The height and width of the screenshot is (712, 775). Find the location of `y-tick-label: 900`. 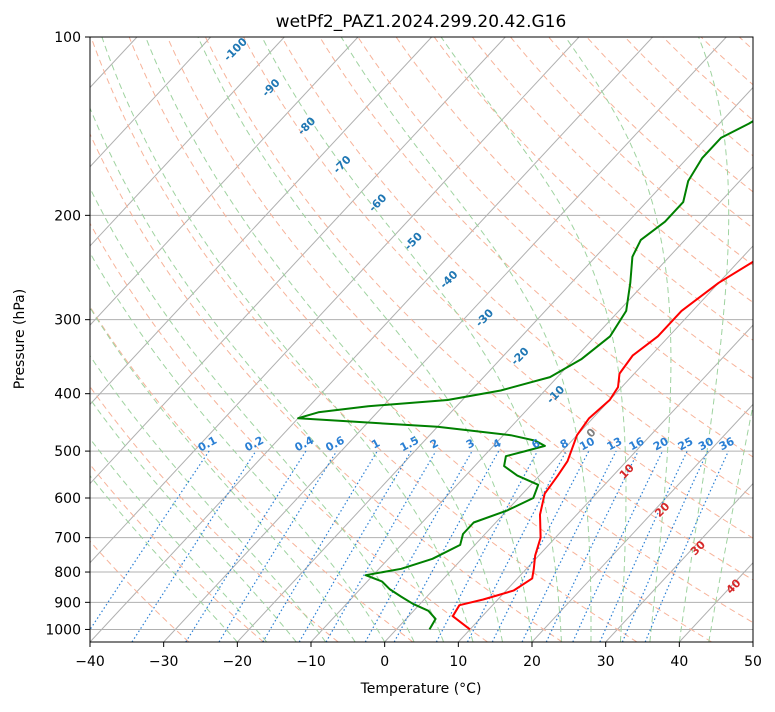

y-tick-label: 900 is located at coordinates (67, 603).